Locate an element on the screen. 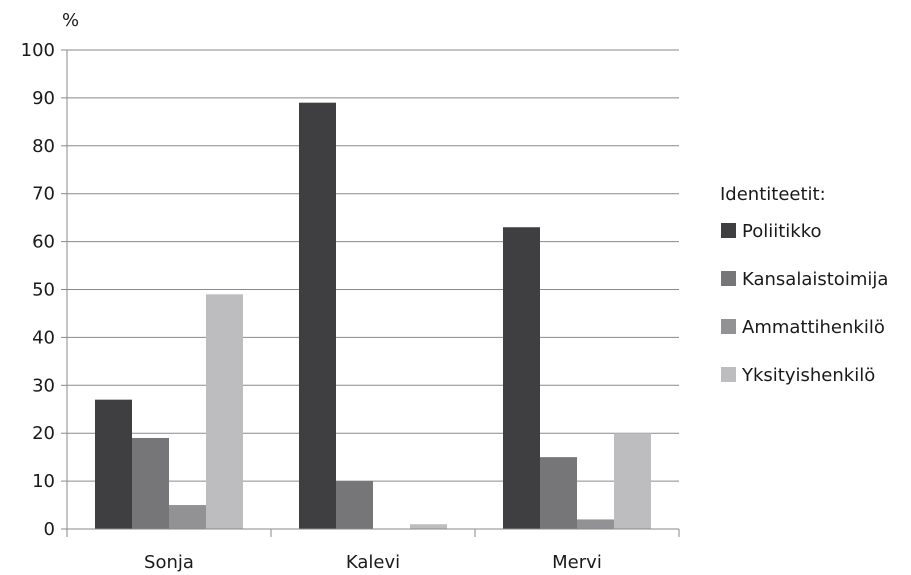  y-tick-label: 30 is located at coordinates (43, 385).